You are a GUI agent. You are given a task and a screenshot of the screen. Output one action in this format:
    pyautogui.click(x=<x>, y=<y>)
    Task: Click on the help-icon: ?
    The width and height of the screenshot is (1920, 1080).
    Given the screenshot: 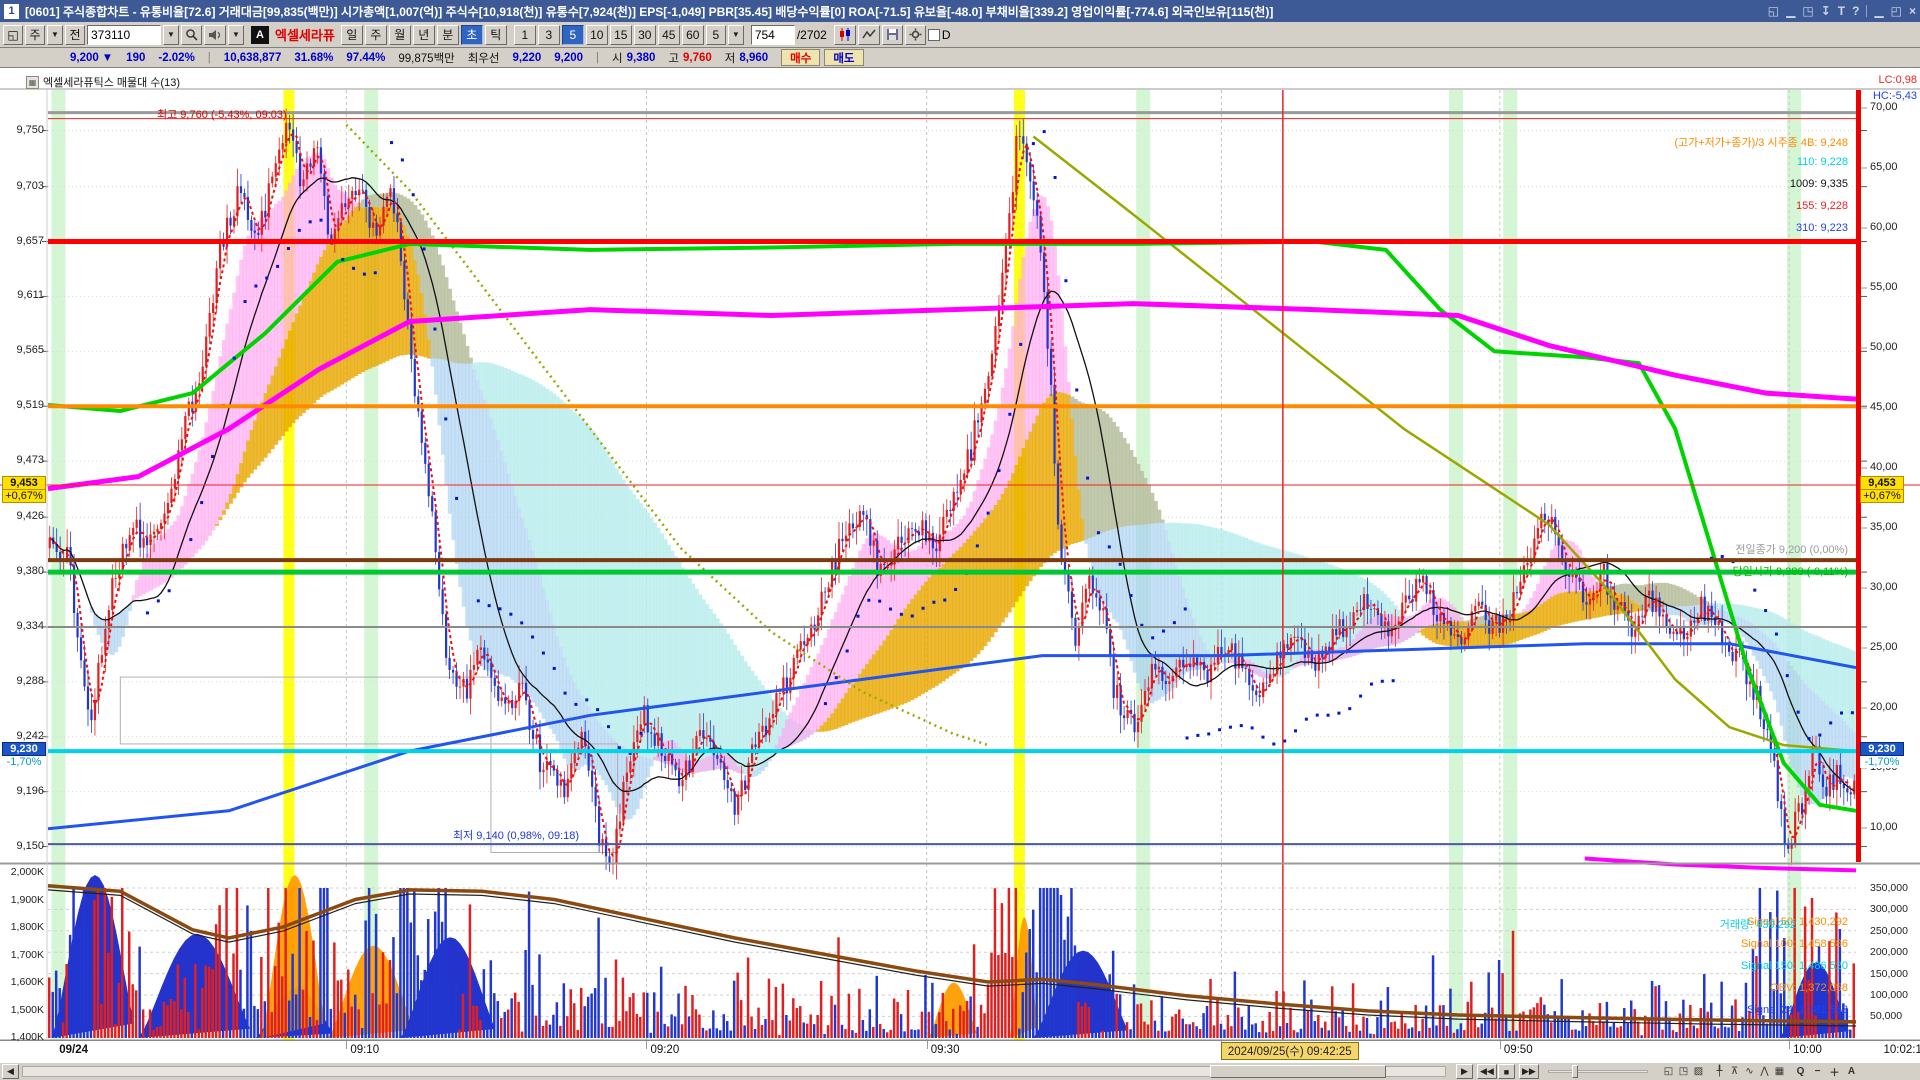 What is the action you would take?
    pyautogui.click(x=1856, y=11)
    